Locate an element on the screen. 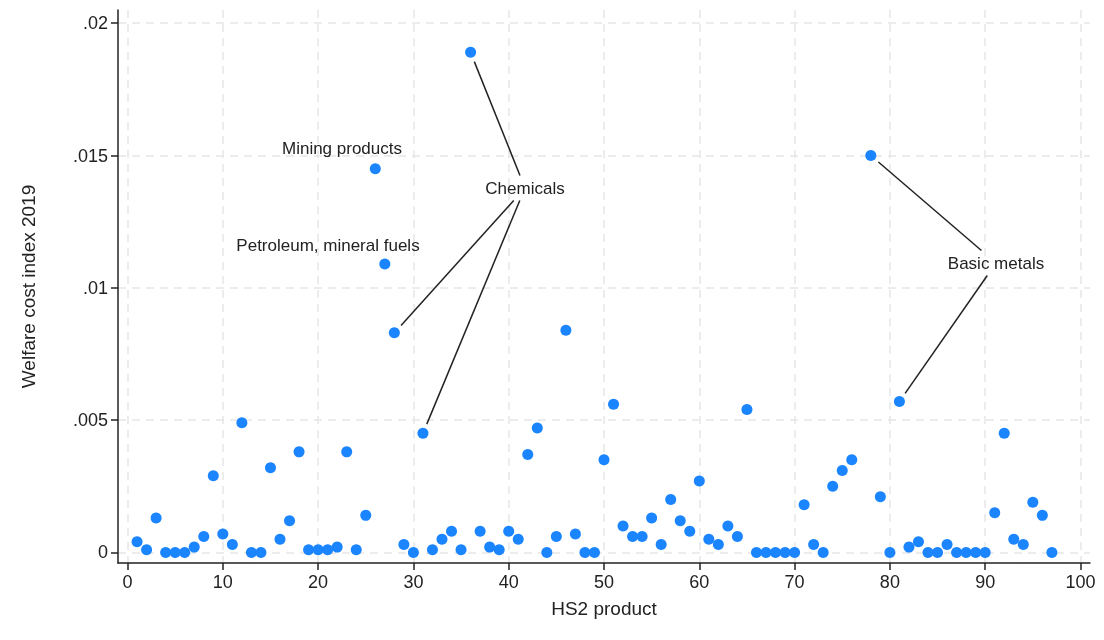  y-tick-label: .01 is located at coordinates (95, 287).